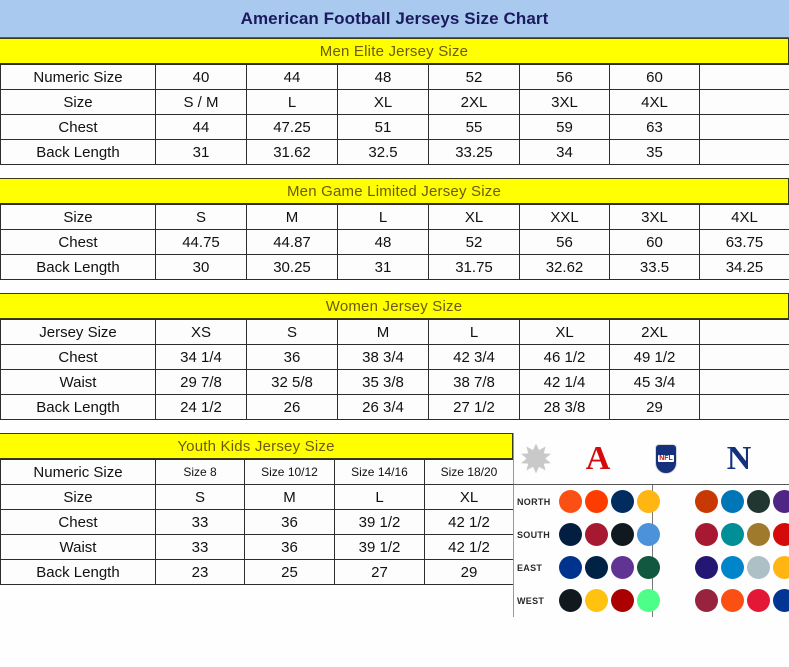 This screenshot has width=789, height=667. What do you see at coordinates (706, 600) in the screenshot?
I see `cardinals-logo` at bounding box center [706, 600].